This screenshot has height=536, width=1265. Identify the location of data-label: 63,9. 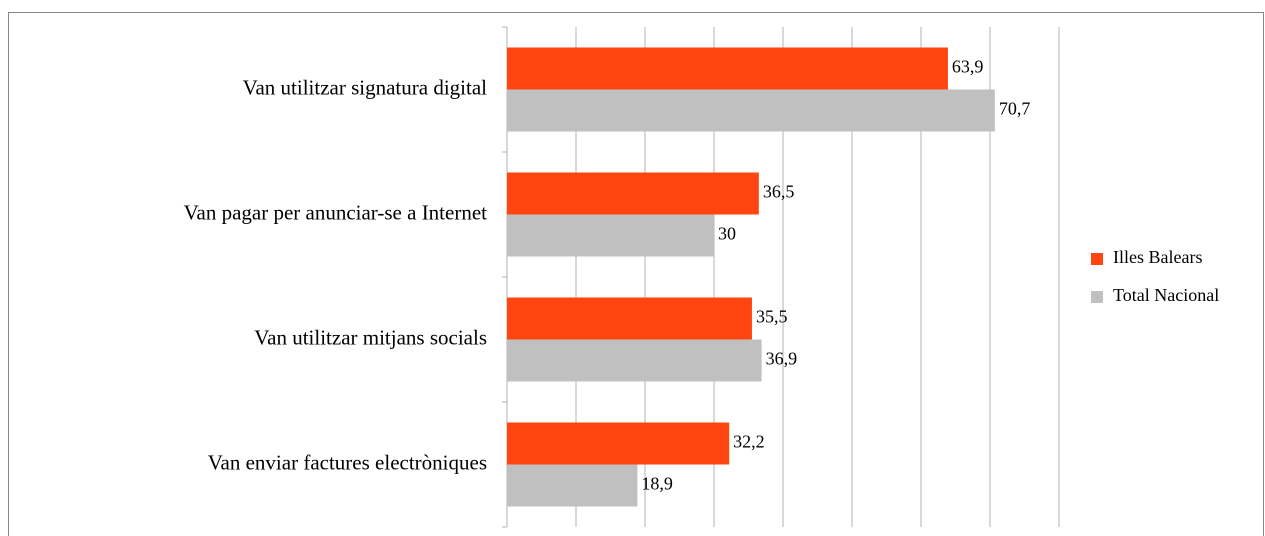
(968, 67).